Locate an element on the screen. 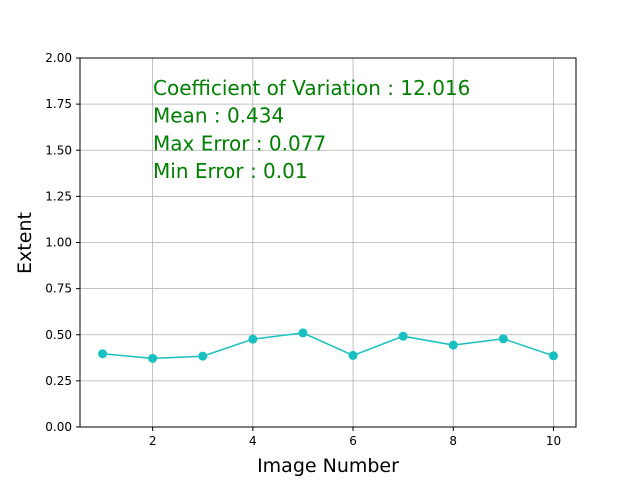 This screenshot has width=640, height=480. annotation-line: Mean : 0.434 is located at coordinates (218, 116).